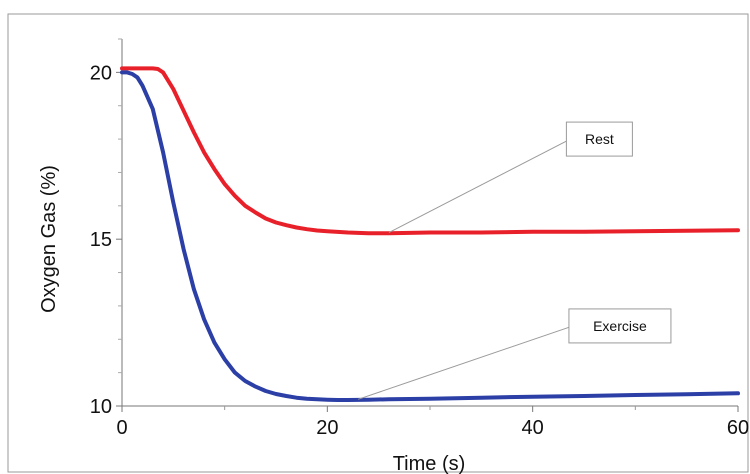 The width and height of the screenshot is (750, 474). I want to click on x-axis-title: Time (s), so click(429, 463).